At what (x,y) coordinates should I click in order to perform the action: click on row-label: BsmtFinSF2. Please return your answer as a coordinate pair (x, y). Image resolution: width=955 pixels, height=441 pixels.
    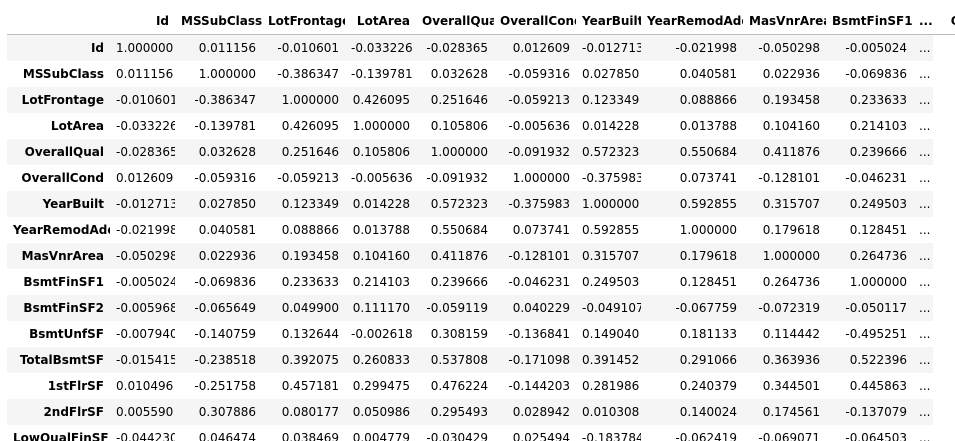
    Looking at the image, I should click on (63, 308).